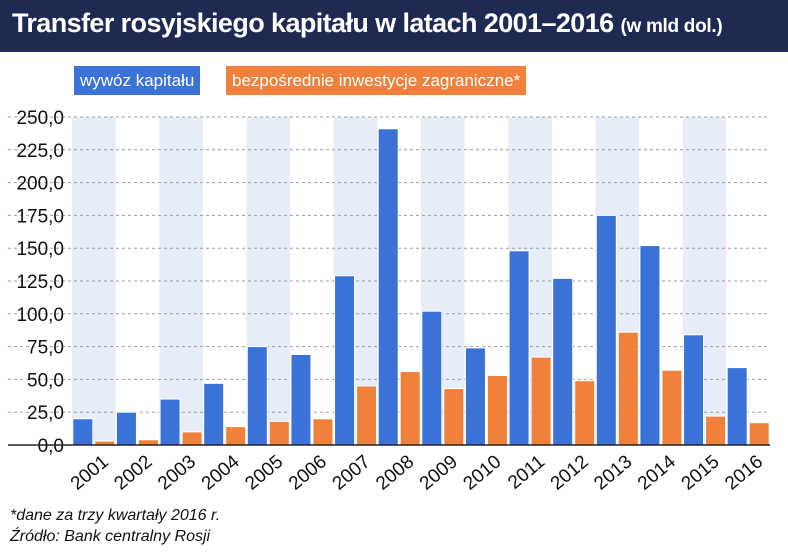 The height and width of the screenshot is (557, 788). Describe the element at coordinates (570, 472) in the screenshot. I see `x-tick-label: 2012` at that location.